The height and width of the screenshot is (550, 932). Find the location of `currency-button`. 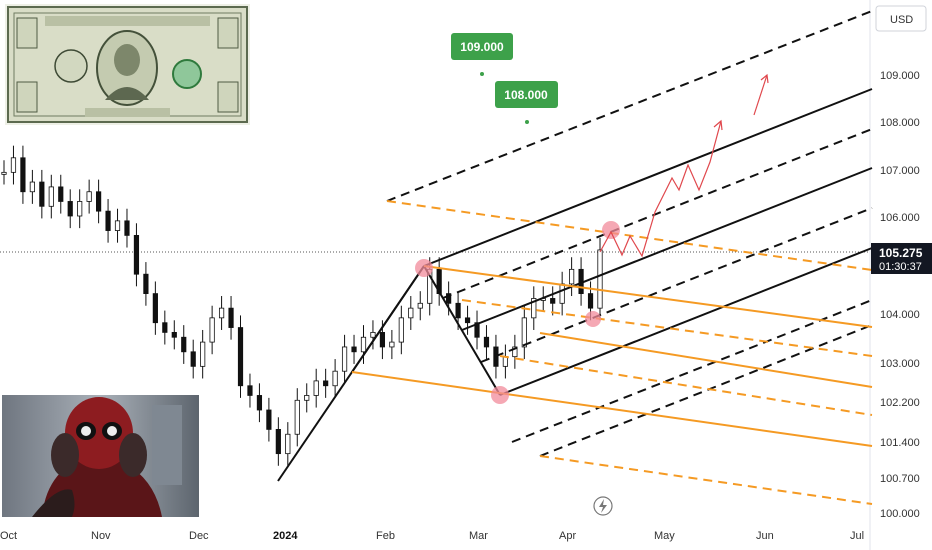

currency-button is located at coordinates (901, 18).